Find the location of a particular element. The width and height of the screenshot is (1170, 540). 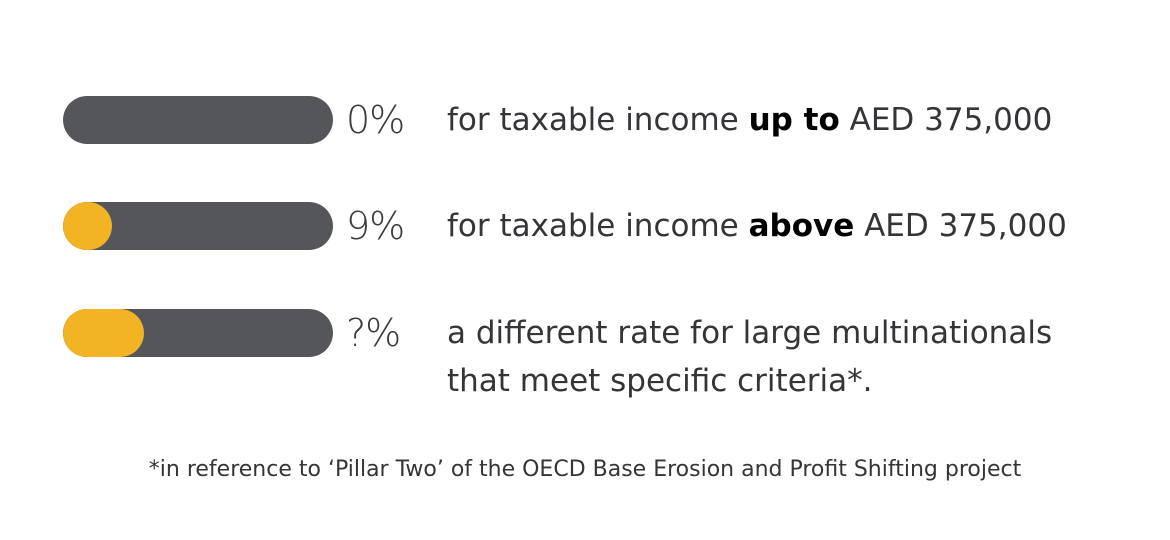

rate-description: for taxable income above AED 375,000 is located at coordinates (757, 226).